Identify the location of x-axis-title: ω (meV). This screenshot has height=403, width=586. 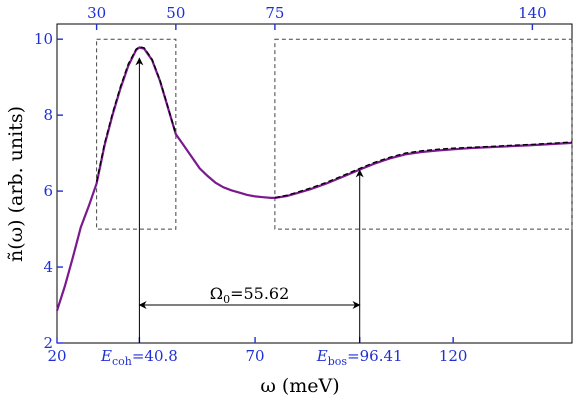
(299, 386).